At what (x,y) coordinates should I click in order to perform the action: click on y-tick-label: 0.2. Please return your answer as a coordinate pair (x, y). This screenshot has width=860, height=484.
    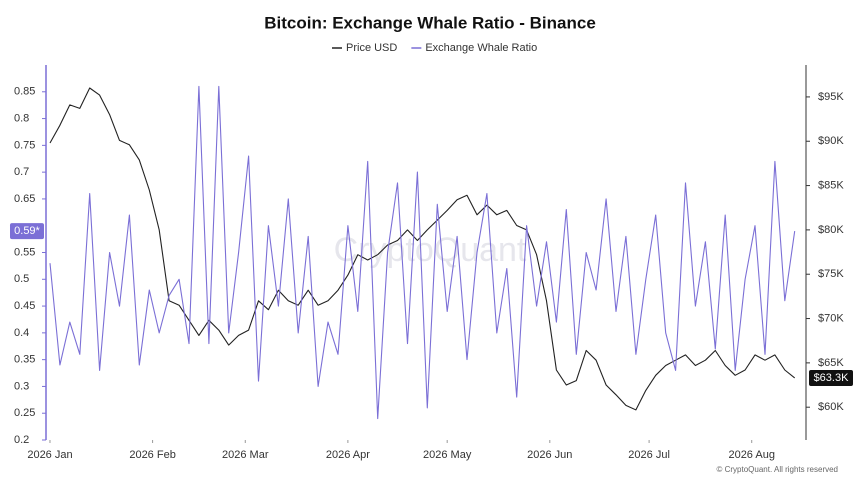
    Looking at the image, I should click on (21, 440).